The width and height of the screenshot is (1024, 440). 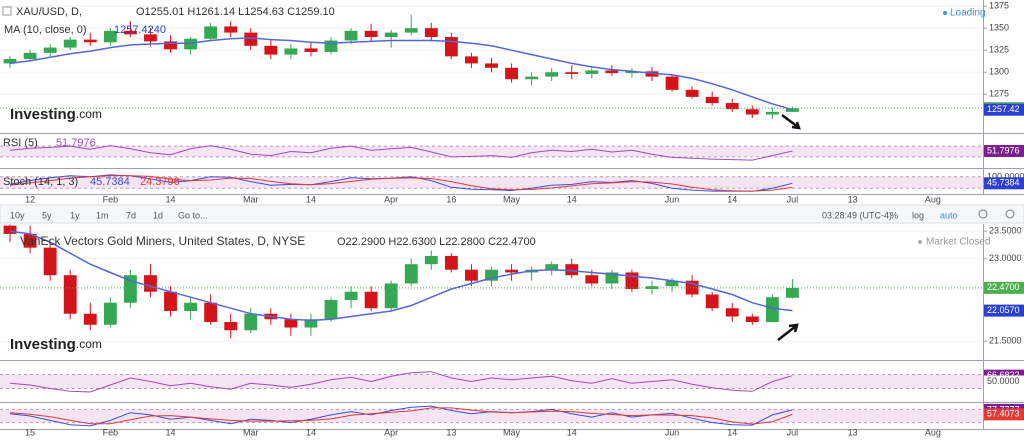 I want to click on toolbar-bg, so click(x=512, y=214).